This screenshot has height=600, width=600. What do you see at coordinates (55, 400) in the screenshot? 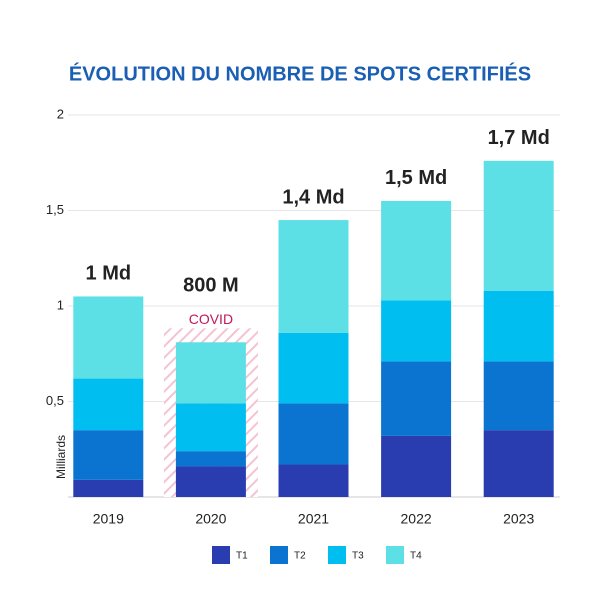
I see `y-tick-label: 0,5` at bounding box center [55, 400].